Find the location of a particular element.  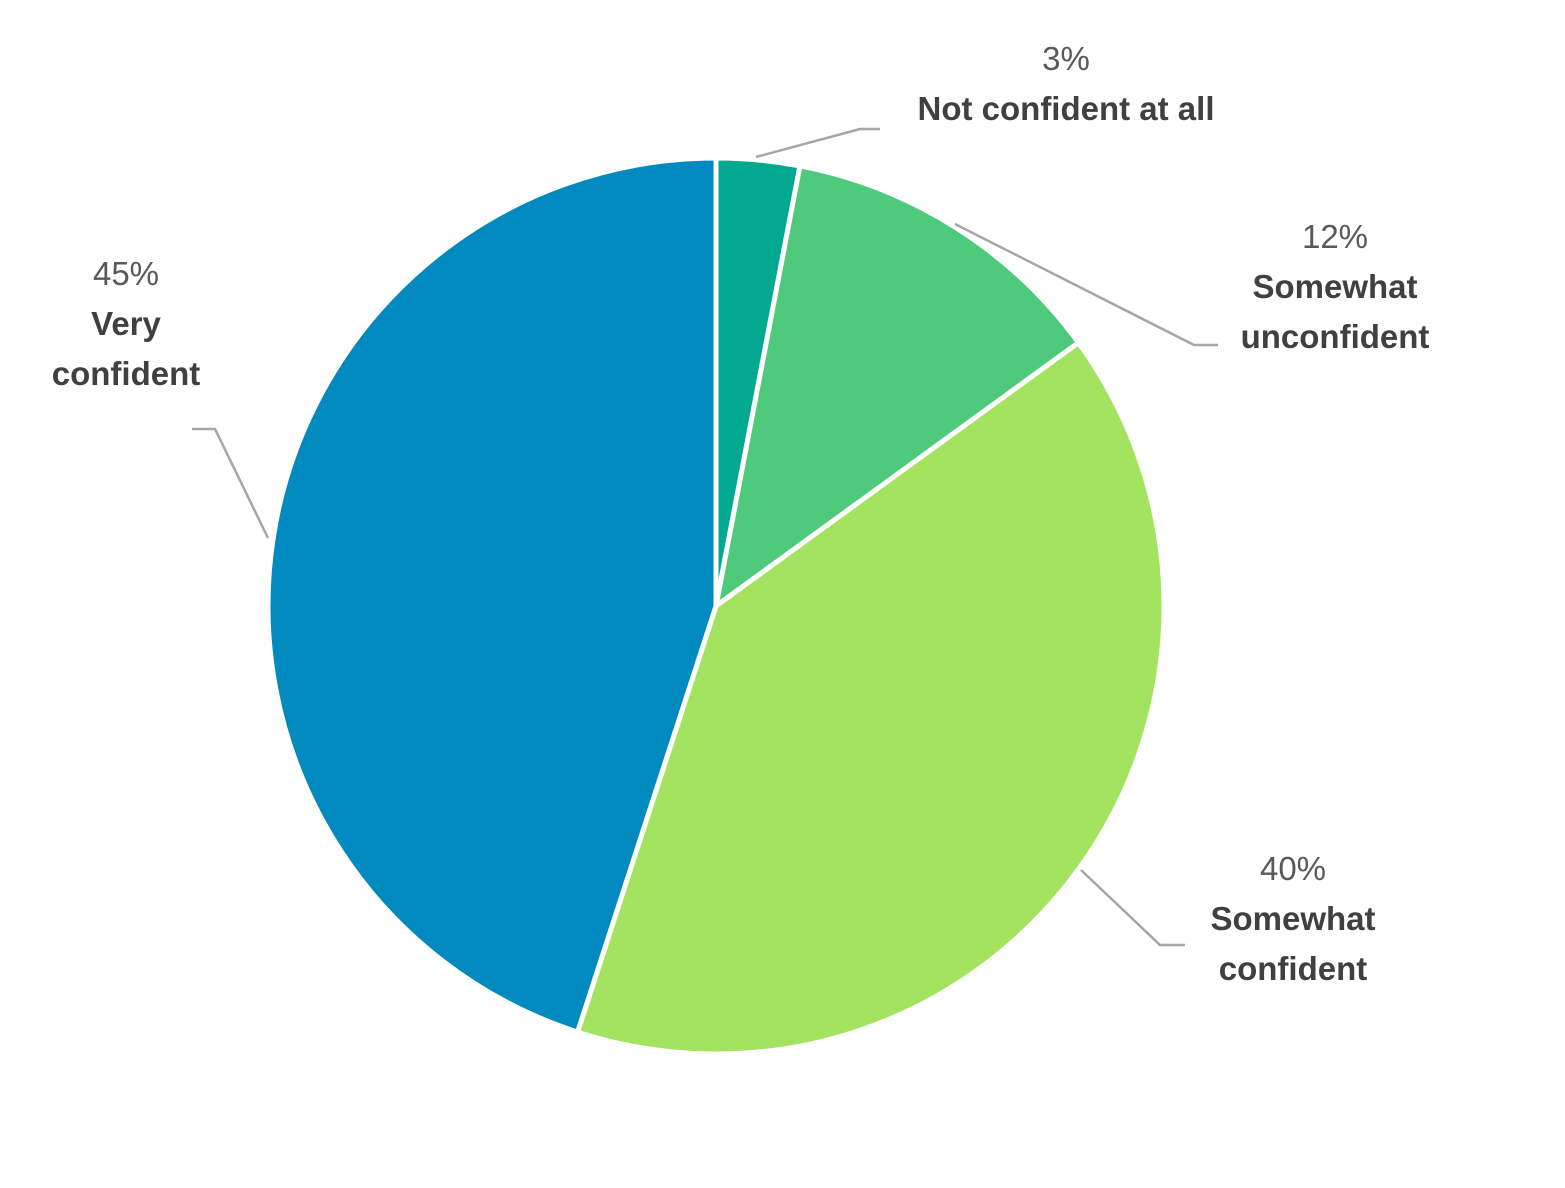

slice-value-label: 40% is located at coordinates (1293, 868).